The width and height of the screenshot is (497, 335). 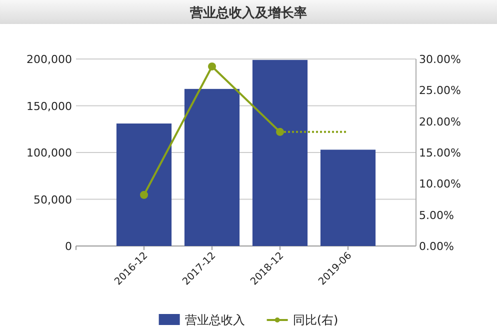 What do you see at coordinates (248, 13) in the screenshot?
I see `chart-title: 营业总收入及增长率` at bounding box center [248, 13].